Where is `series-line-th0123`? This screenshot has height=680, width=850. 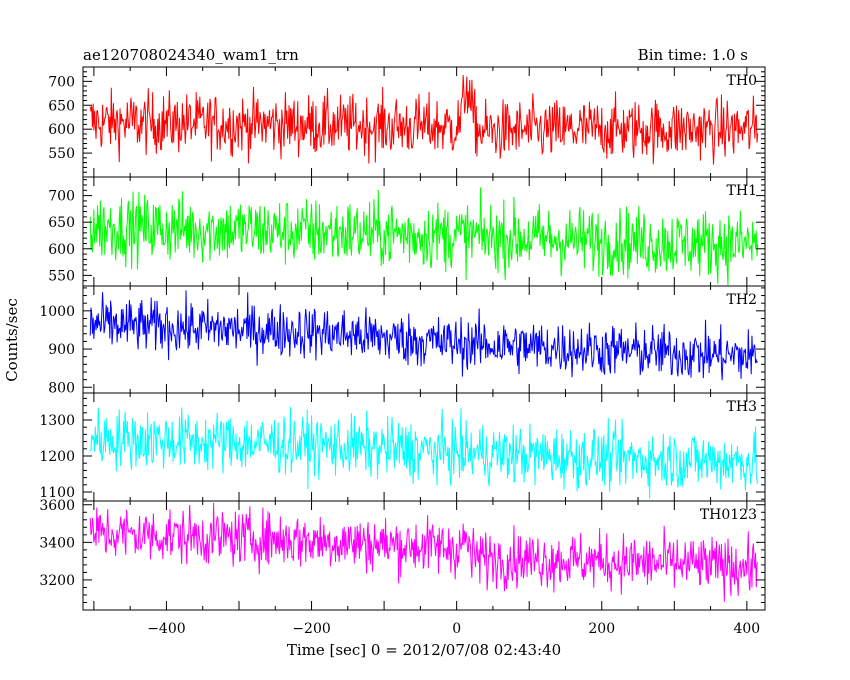
series-line-th0123 is located at coordinates (424, 552).